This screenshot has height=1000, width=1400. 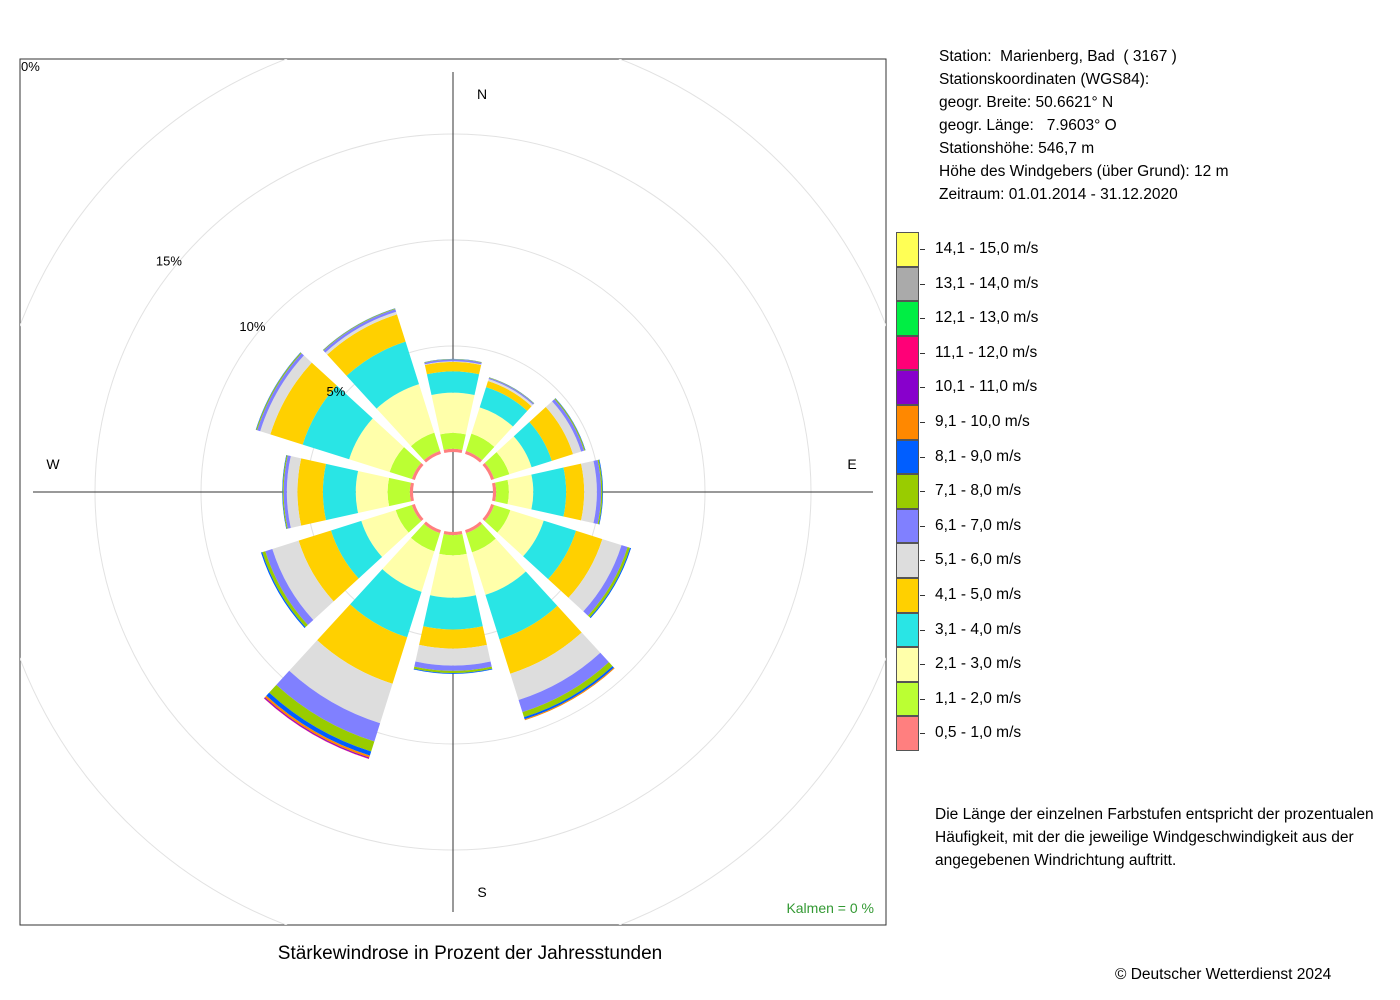 I want to click on station-coordinates-heading: Stationskoordinaten (WGS84):, so click(x=1044, y=79).